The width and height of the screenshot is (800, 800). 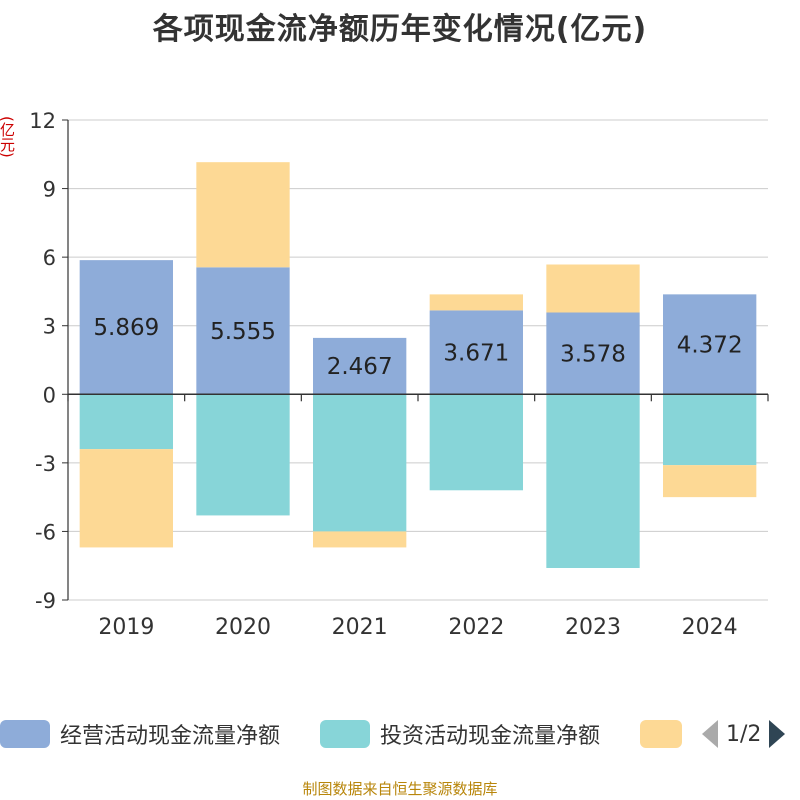 I want to click on y-tick-label: -6, so click(x=45, y=532).